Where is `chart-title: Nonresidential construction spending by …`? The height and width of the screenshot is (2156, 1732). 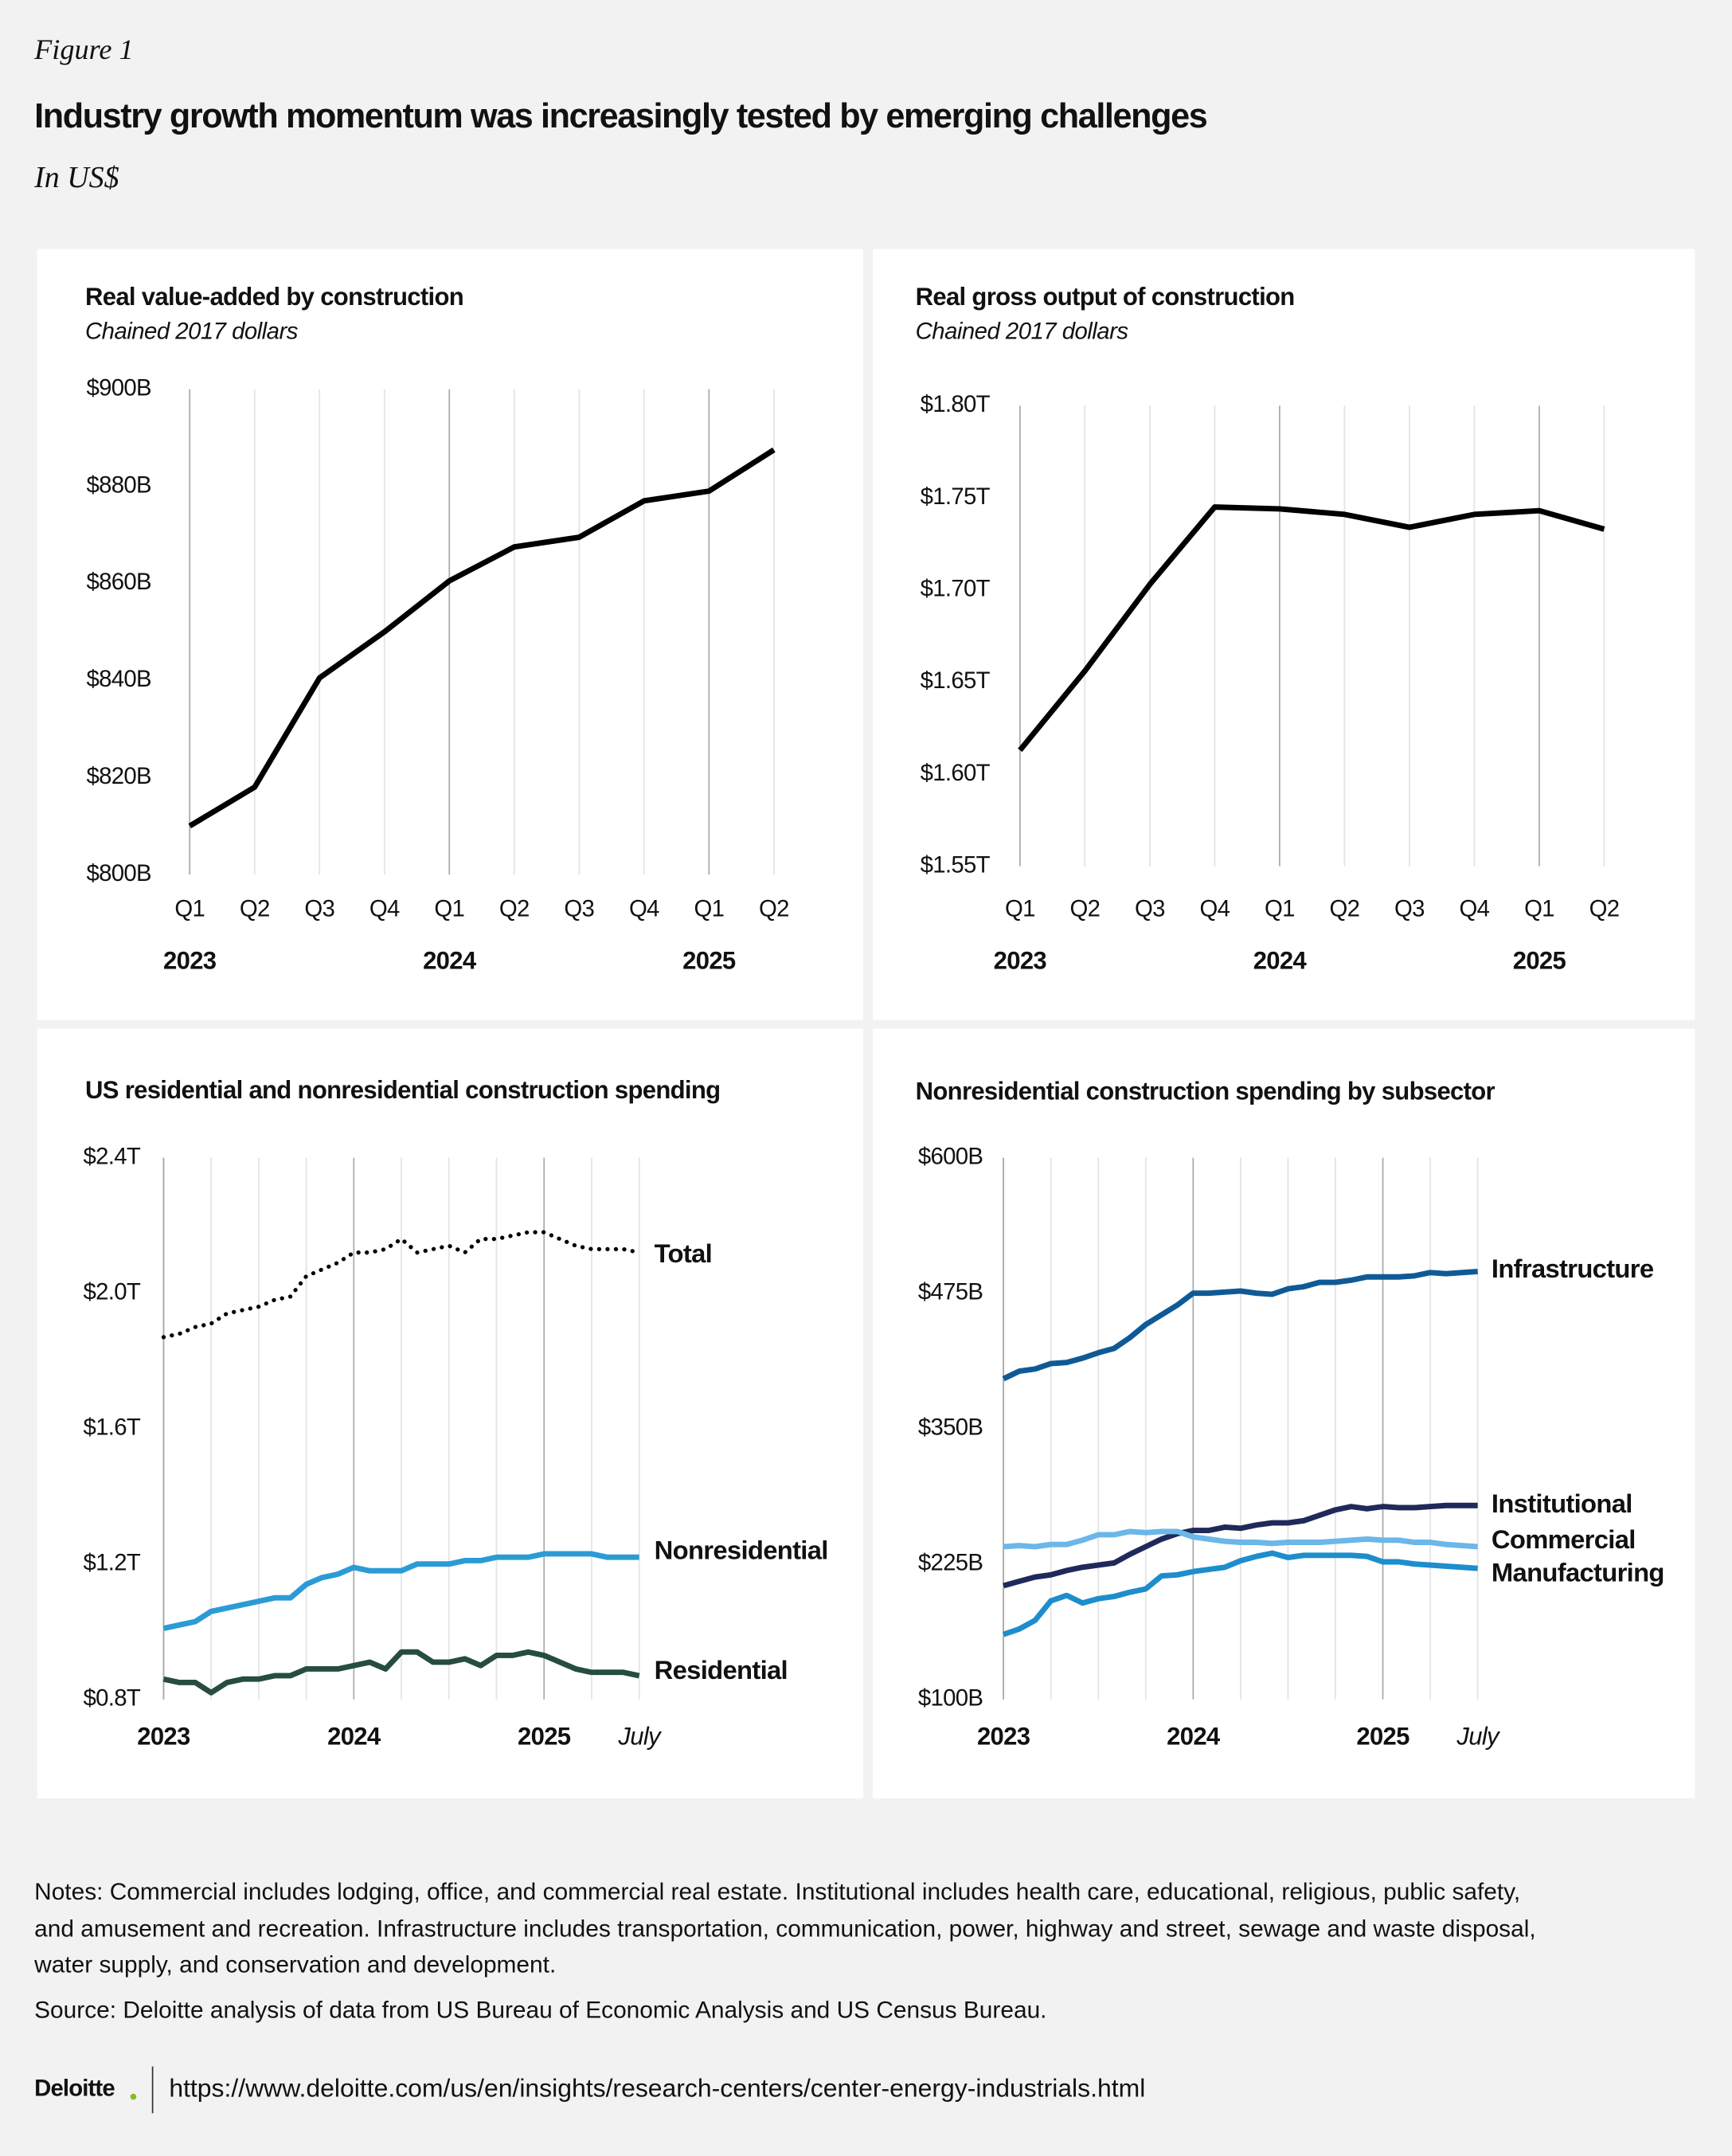 chart-title: Nonresidential construction spending by … is located at coordinates (1205, 1091).